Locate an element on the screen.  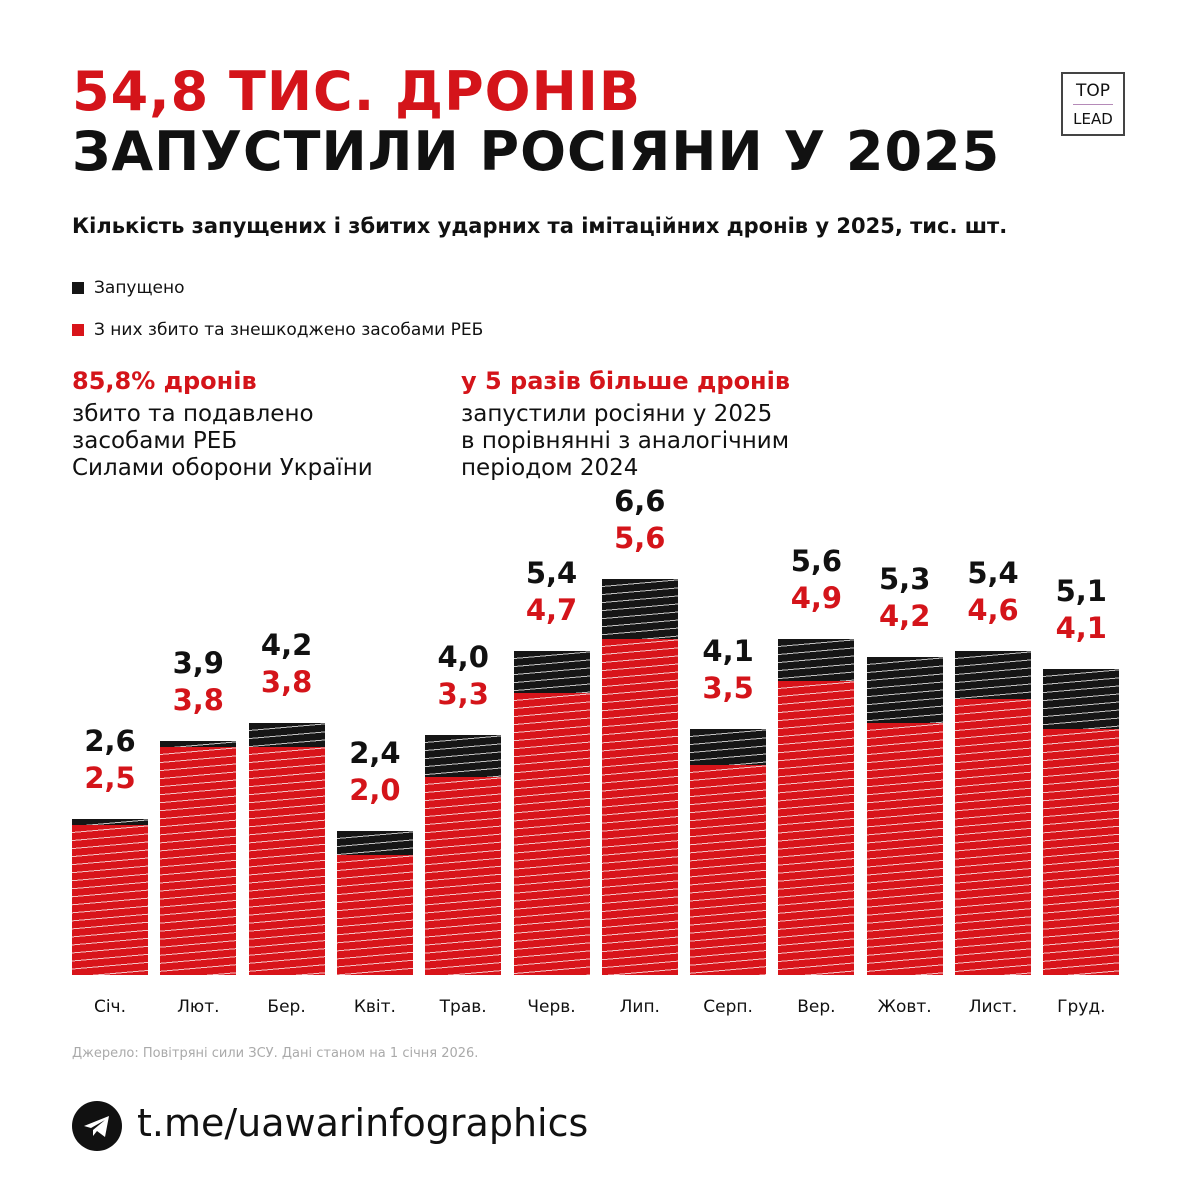
label-launched: 2,4 is located at coordinates (375, 753).